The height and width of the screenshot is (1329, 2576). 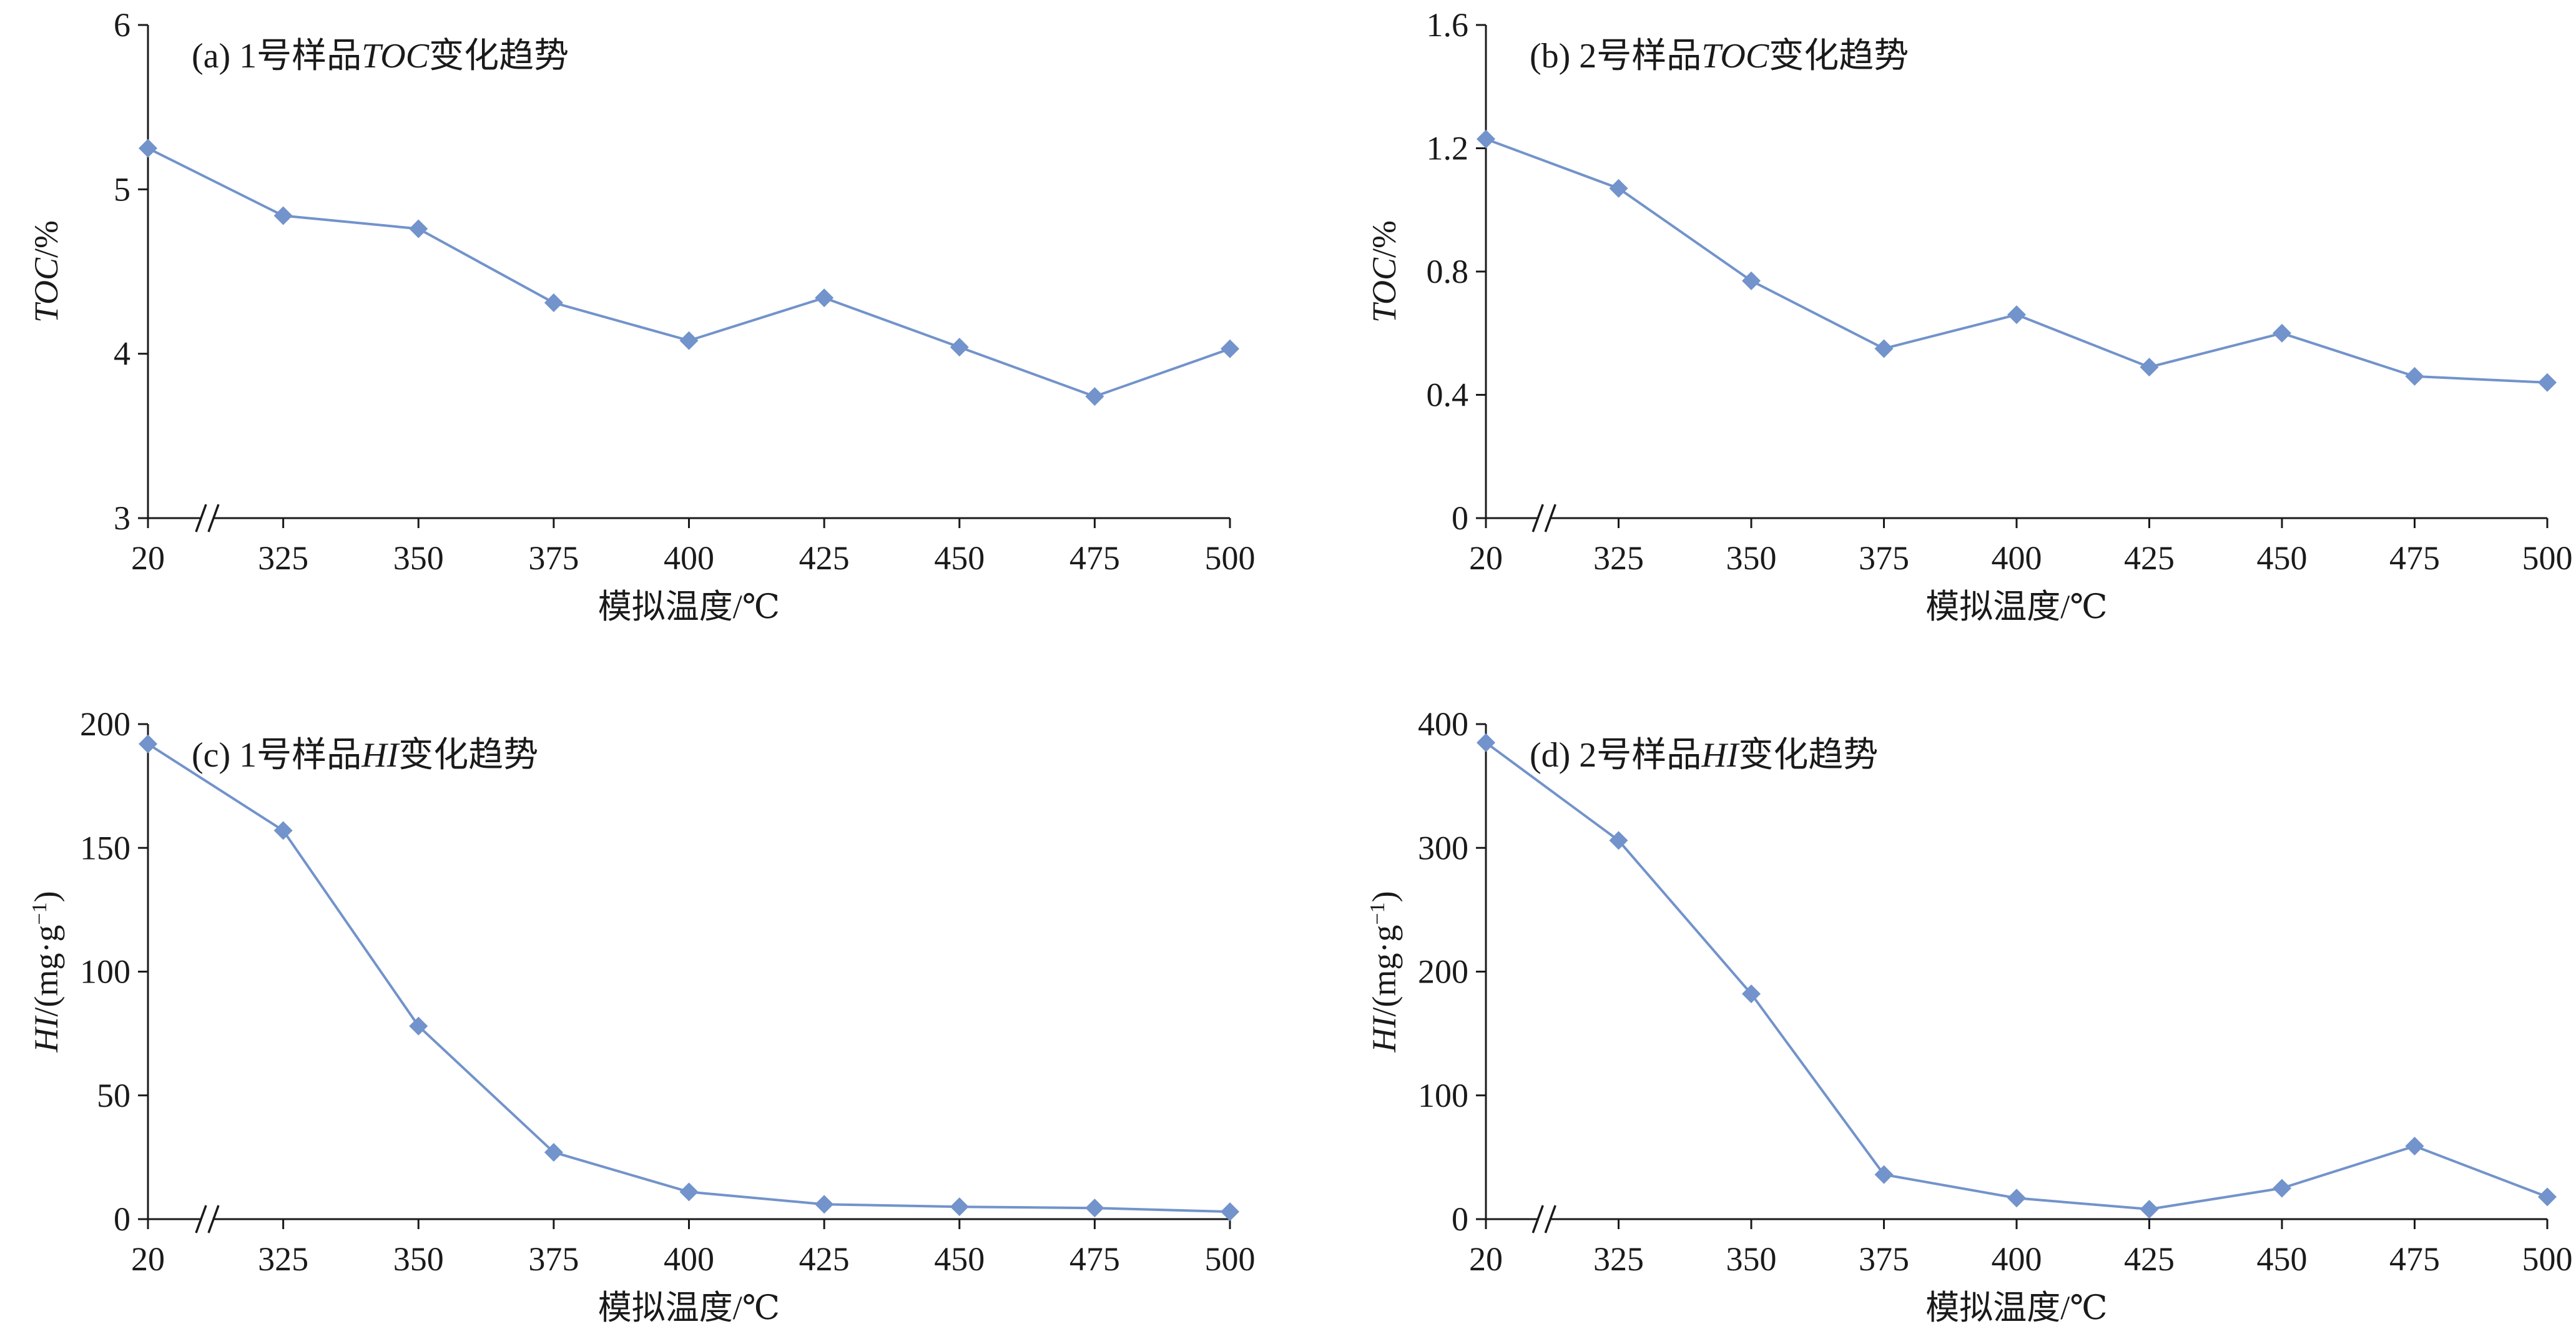 I want to click on panel-title: (c) 1号样品HI变化趋势, so click(x=365, y=755).